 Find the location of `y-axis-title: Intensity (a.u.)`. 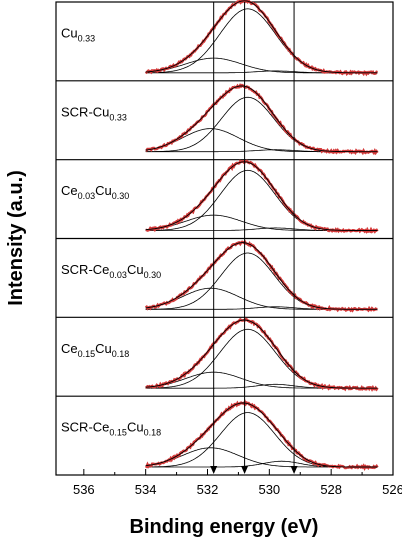

y-axis-title: Intensity (a.u.) is located at coordinates (16, 238).